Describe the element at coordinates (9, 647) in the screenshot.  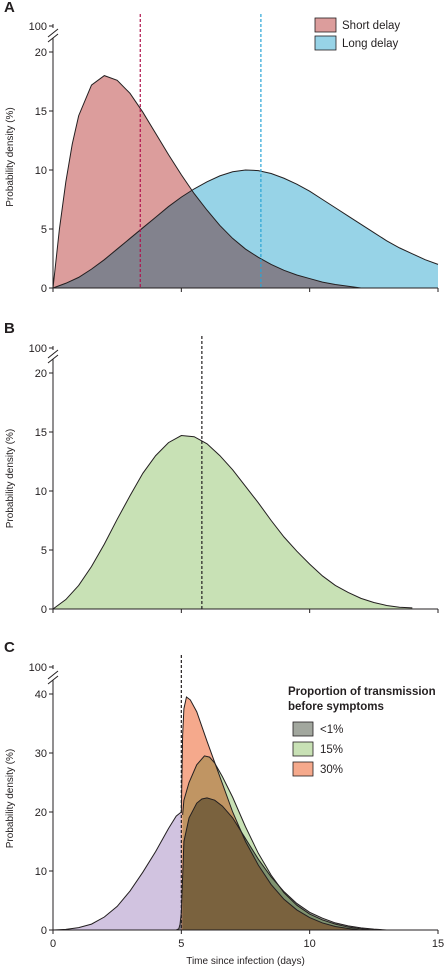
I see `panel-letter: C` at that location.